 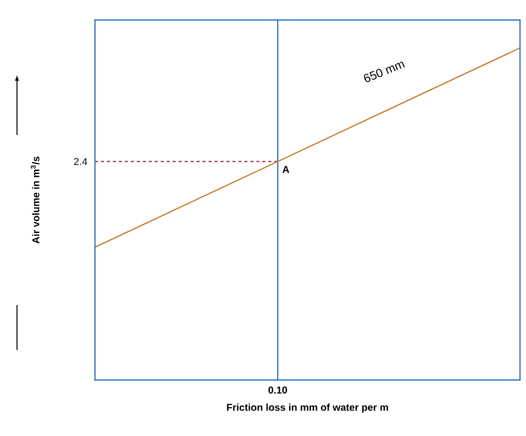 What do you see at coordinates (307, 408) in the screenshot?
I see `x-axis-title: Friction loss in mm of water per m` at bounding box center [307, 408].